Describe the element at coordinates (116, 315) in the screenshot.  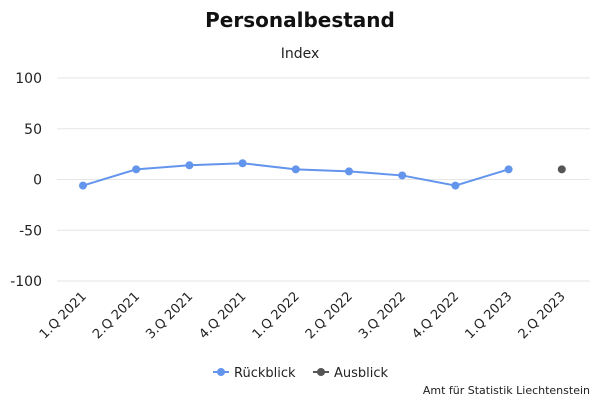
I see `x-tick-label: 2.Q 2021` at that location.